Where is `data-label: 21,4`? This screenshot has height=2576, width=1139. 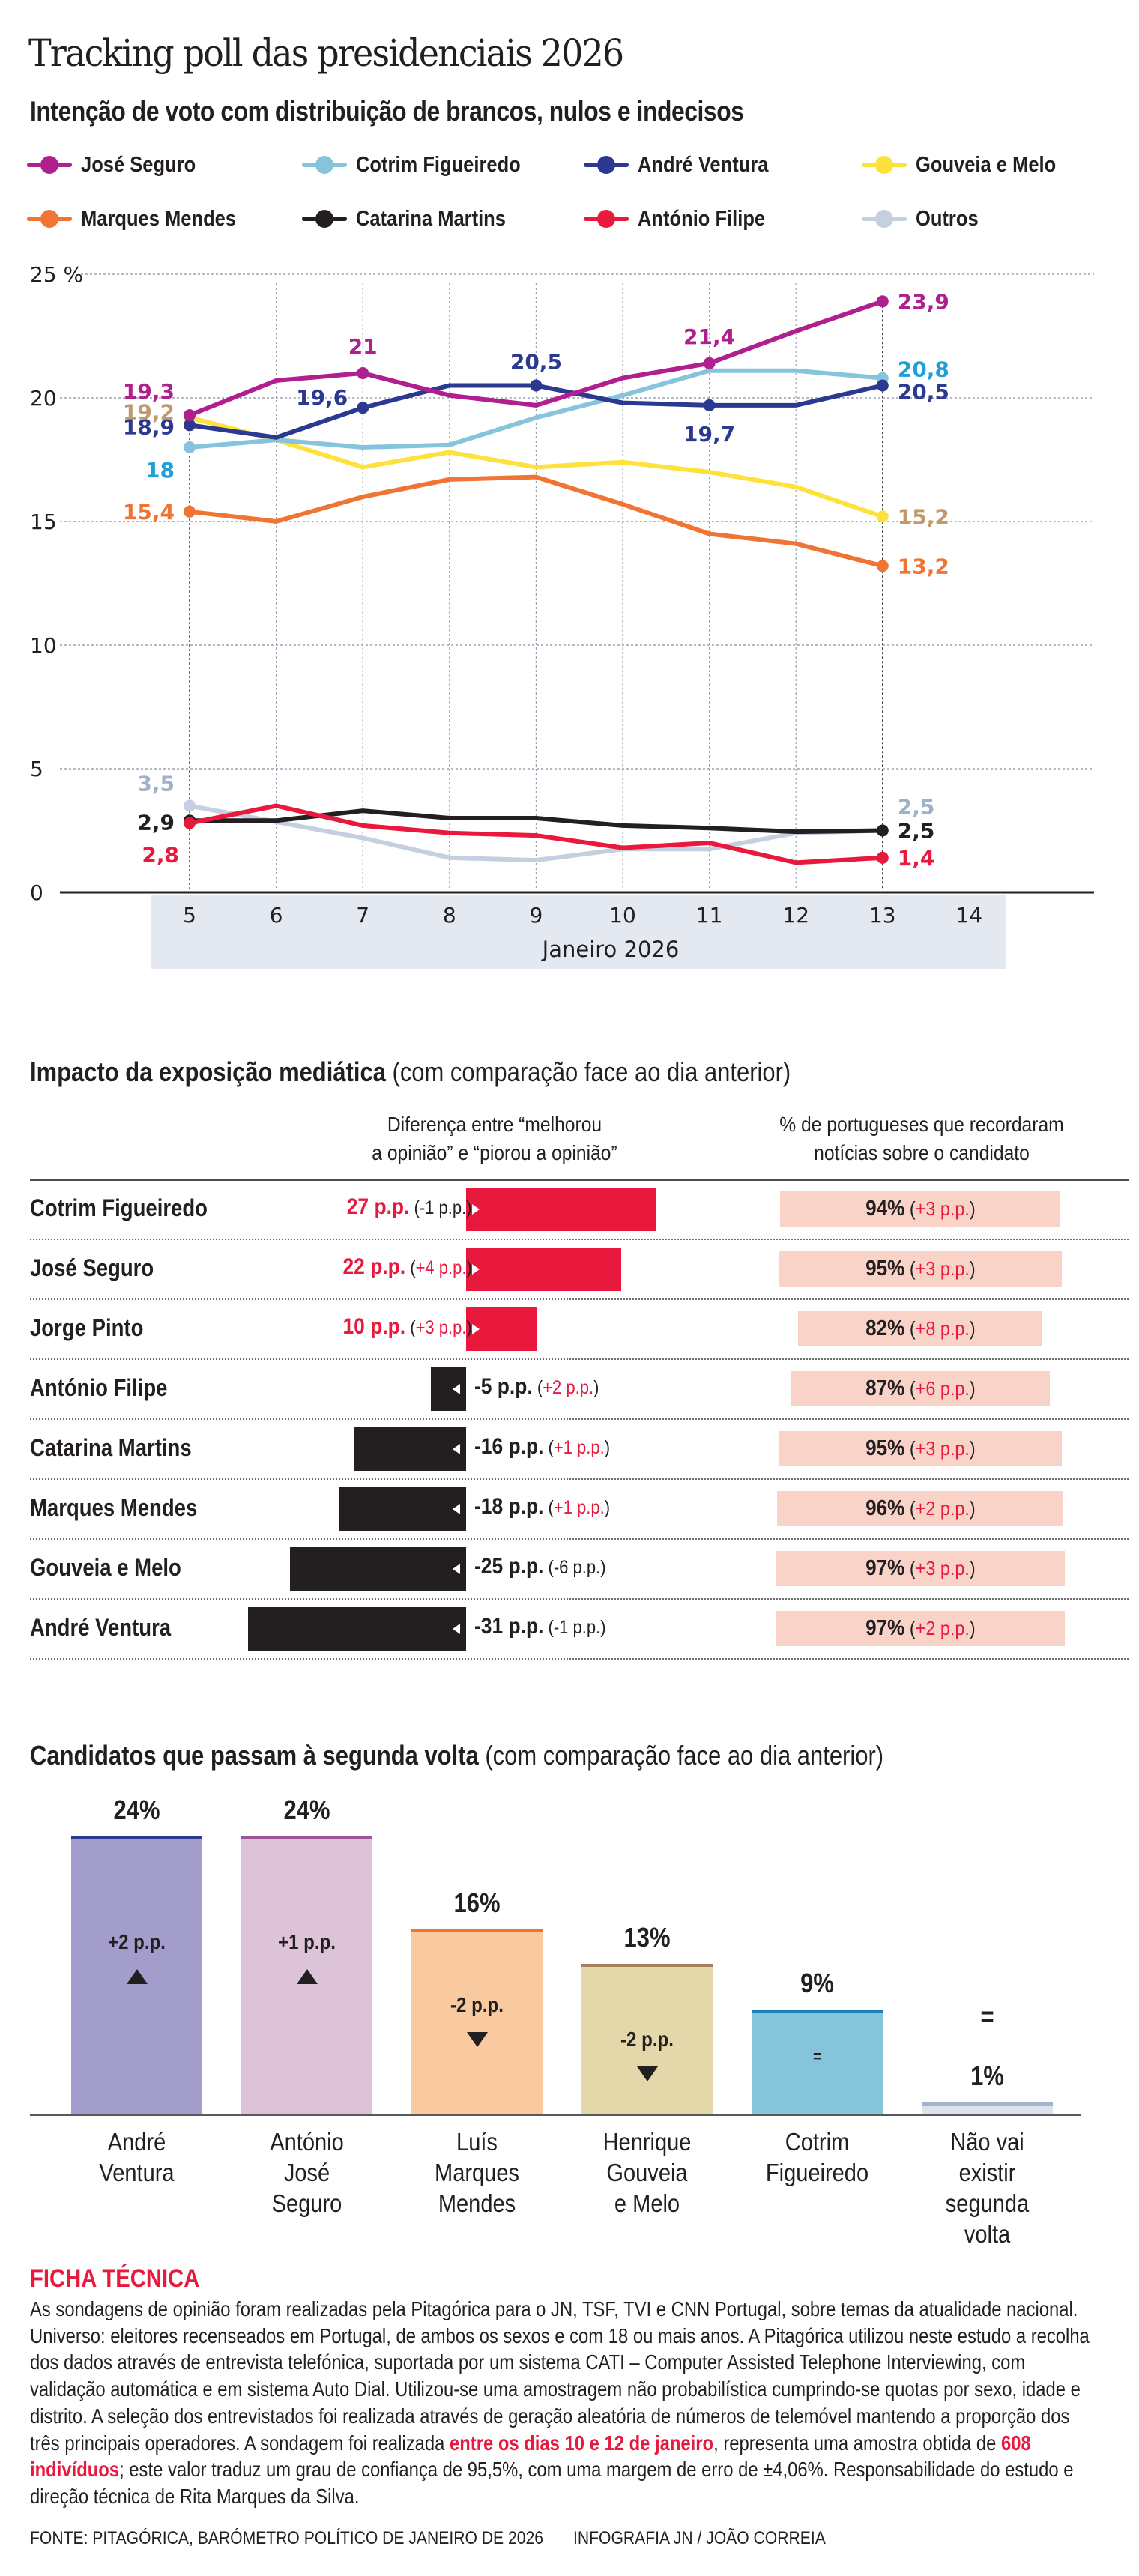
data-label: 21,4 is located at coordinates (709, 336).